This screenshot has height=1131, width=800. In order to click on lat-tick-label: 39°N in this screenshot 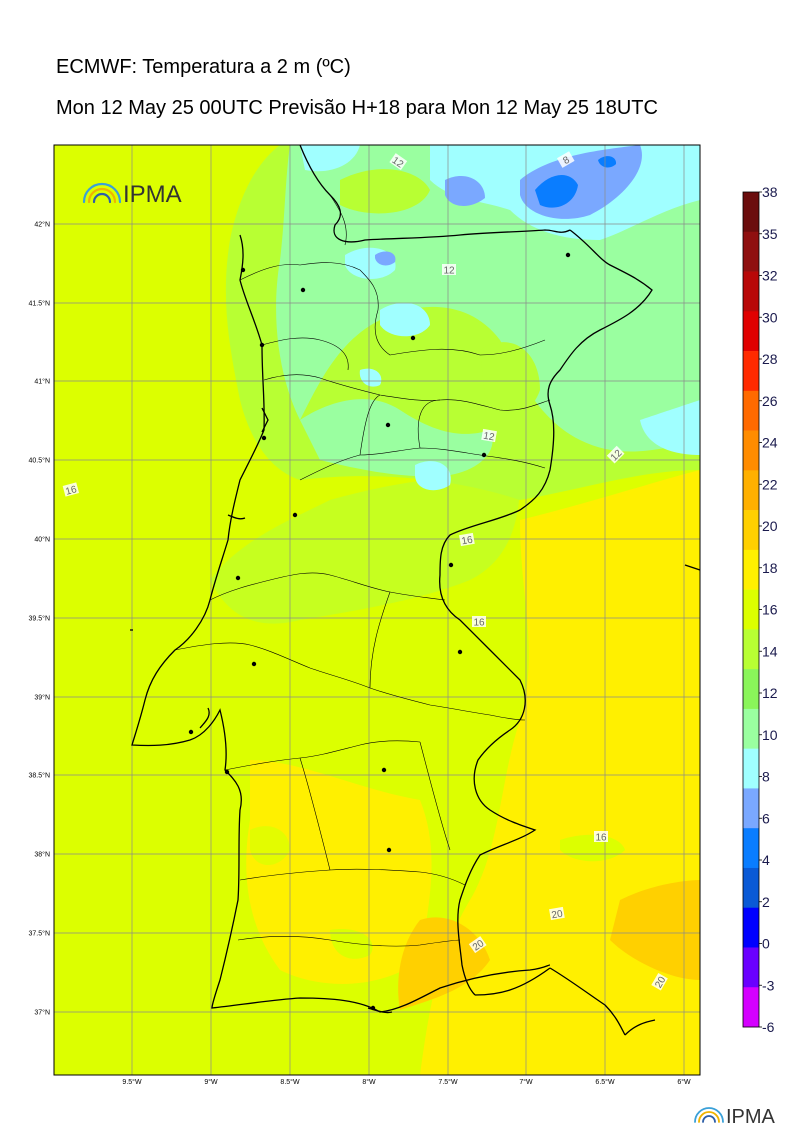, I will do `click(42, 698)`.